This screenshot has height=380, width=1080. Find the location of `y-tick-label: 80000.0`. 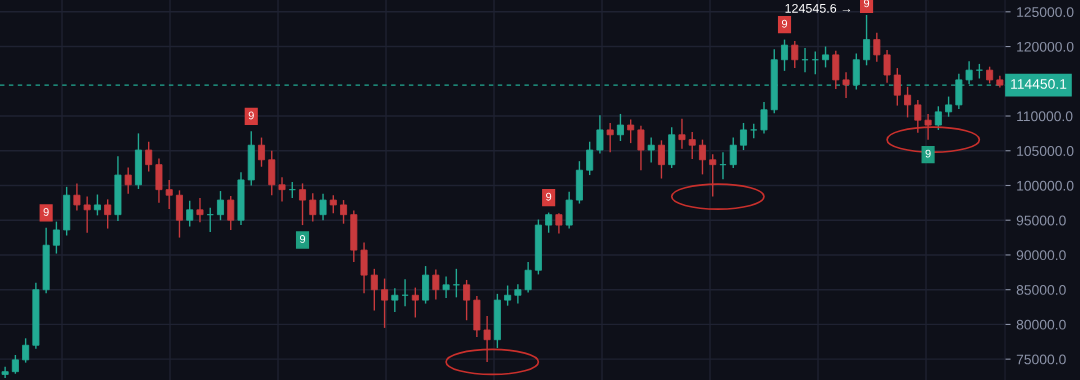

y-tick-label: 80000.0 is located at coordinates (1041, 324).